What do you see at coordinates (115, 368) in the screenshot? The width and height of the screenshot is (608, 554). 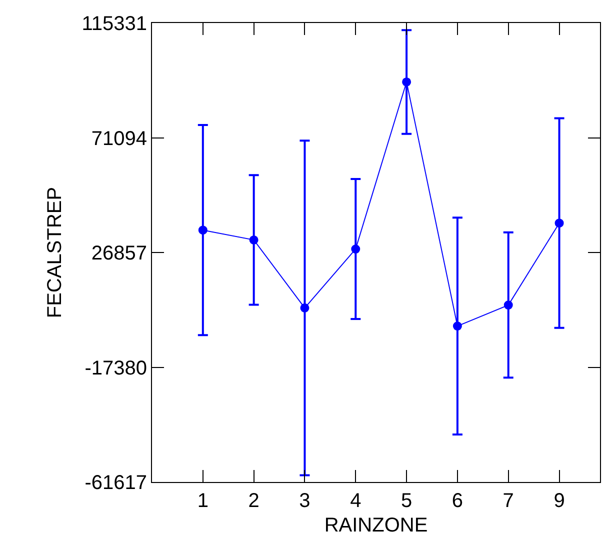 I see `y-tick-label: -17380` at bounding box center [115, 368].